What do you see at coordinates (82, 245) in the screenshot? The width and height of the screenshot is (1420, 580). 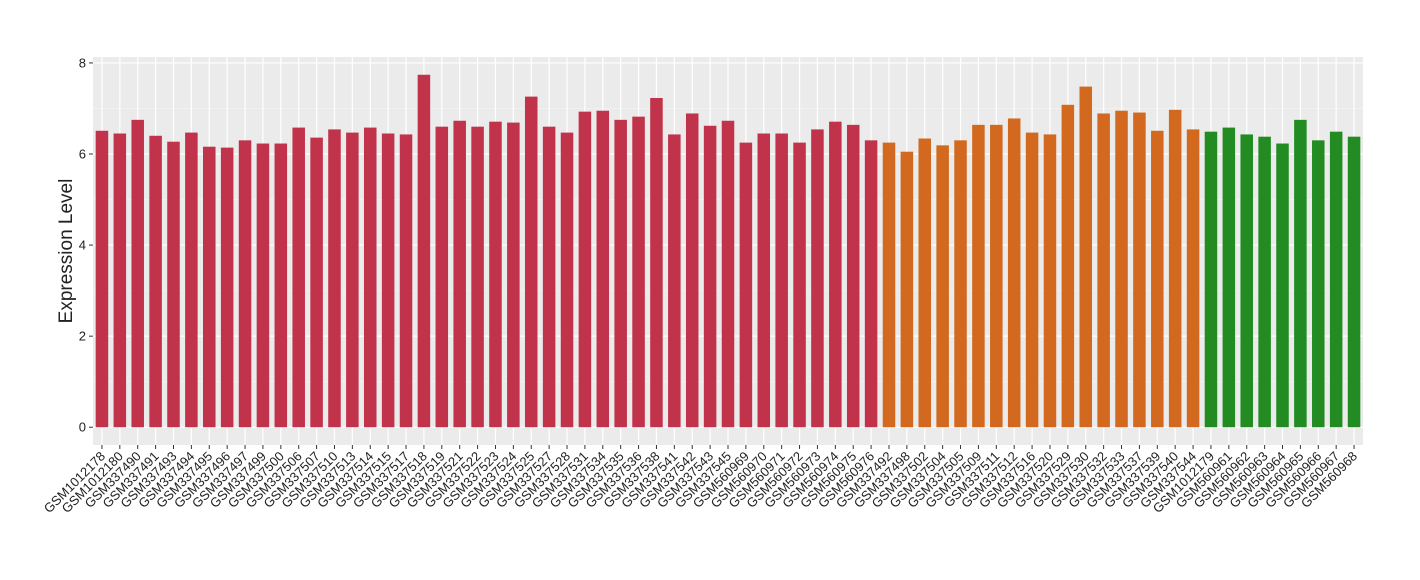 I see `y-tick-label: 4` at bounding box center [82, 245].